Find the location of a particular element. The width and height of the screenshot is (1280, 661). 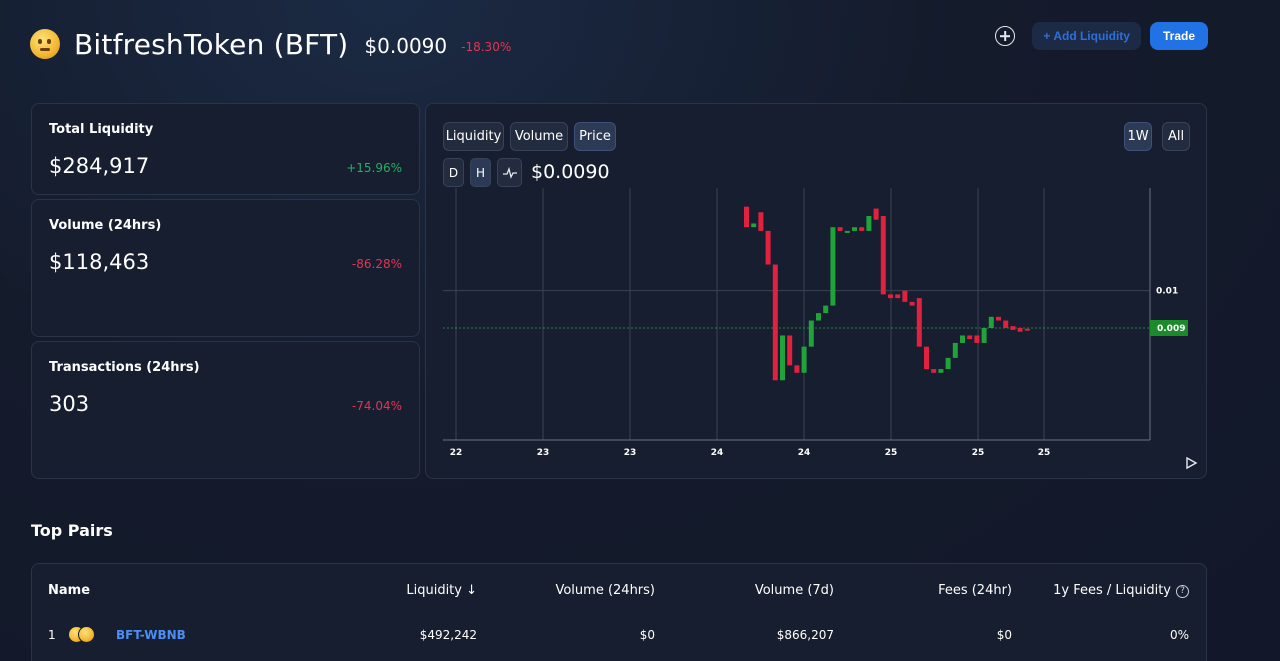

current-price-label-bg is located at coordinates (1169, 328).